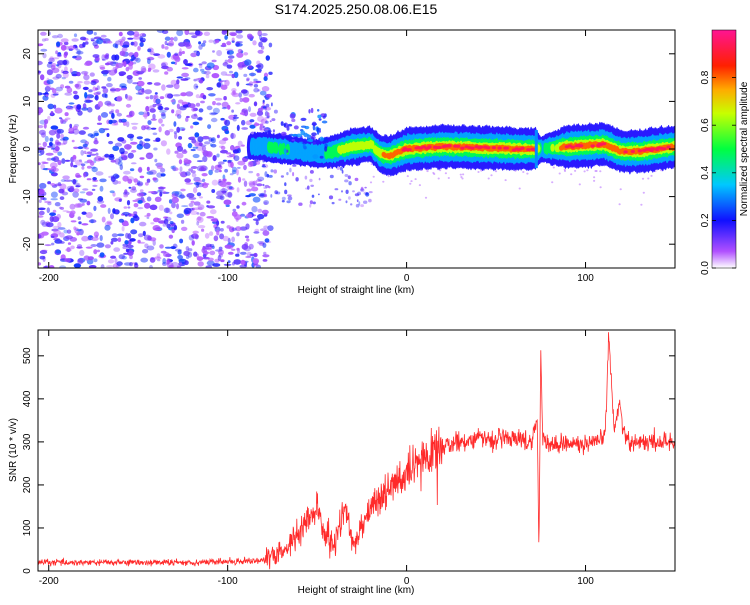 This screenshot has width=750, height=605. Describe the element at coordinates (27, 54) in the screenshot. I see `y-tick-label: 20` at that location.